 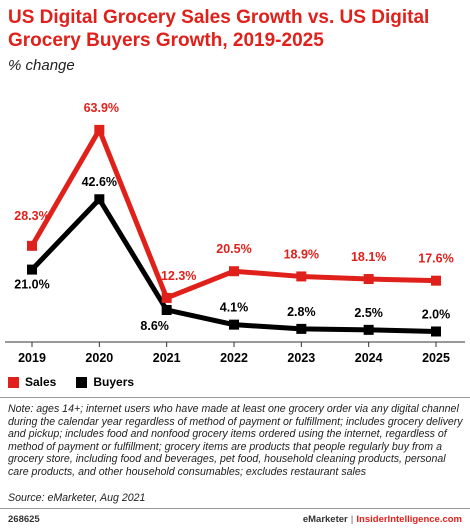 I want to click on x-tick-label: 2025, so click(x=436, y=358).